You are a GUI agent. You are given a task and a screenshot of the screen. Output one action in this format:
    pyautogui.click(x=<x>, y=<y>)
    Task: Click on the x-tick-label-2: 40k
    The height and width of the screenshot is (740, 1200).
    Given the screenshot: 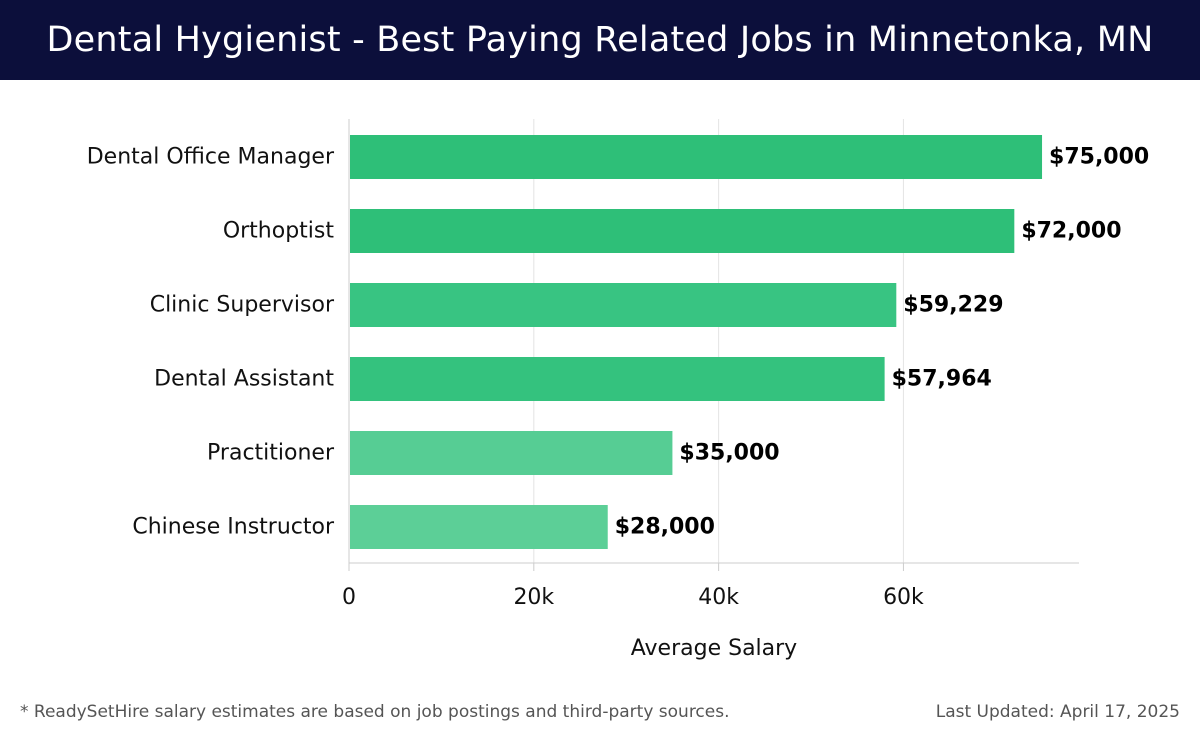 What is the action you would take?
    pyautogui.click(x=718, y=597)
    